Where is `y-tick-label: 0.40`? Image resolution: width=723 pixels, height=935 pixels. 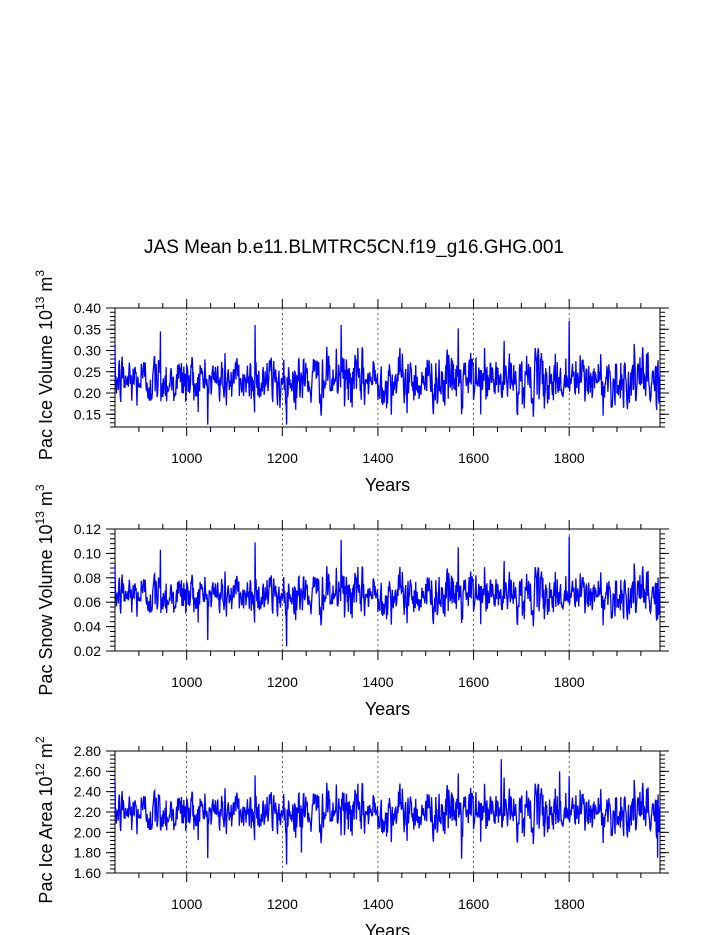
y-tick-label: 0.40 is located at coordinates (87, 308).